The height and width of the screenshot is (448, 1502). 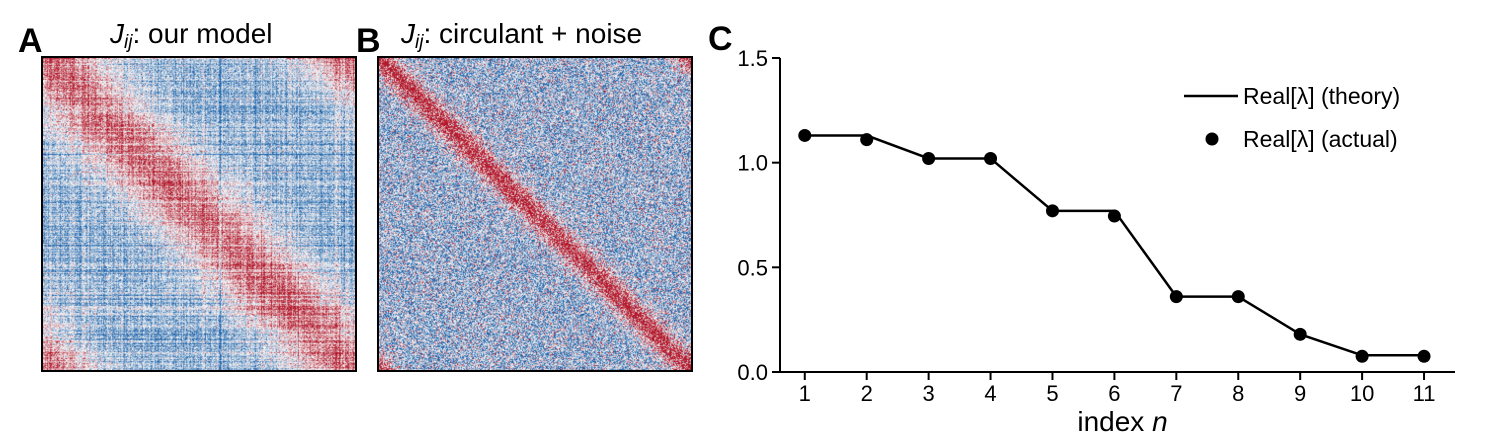 I want to click on x-axis-label-variable: n, so click(x=1160, y=421).